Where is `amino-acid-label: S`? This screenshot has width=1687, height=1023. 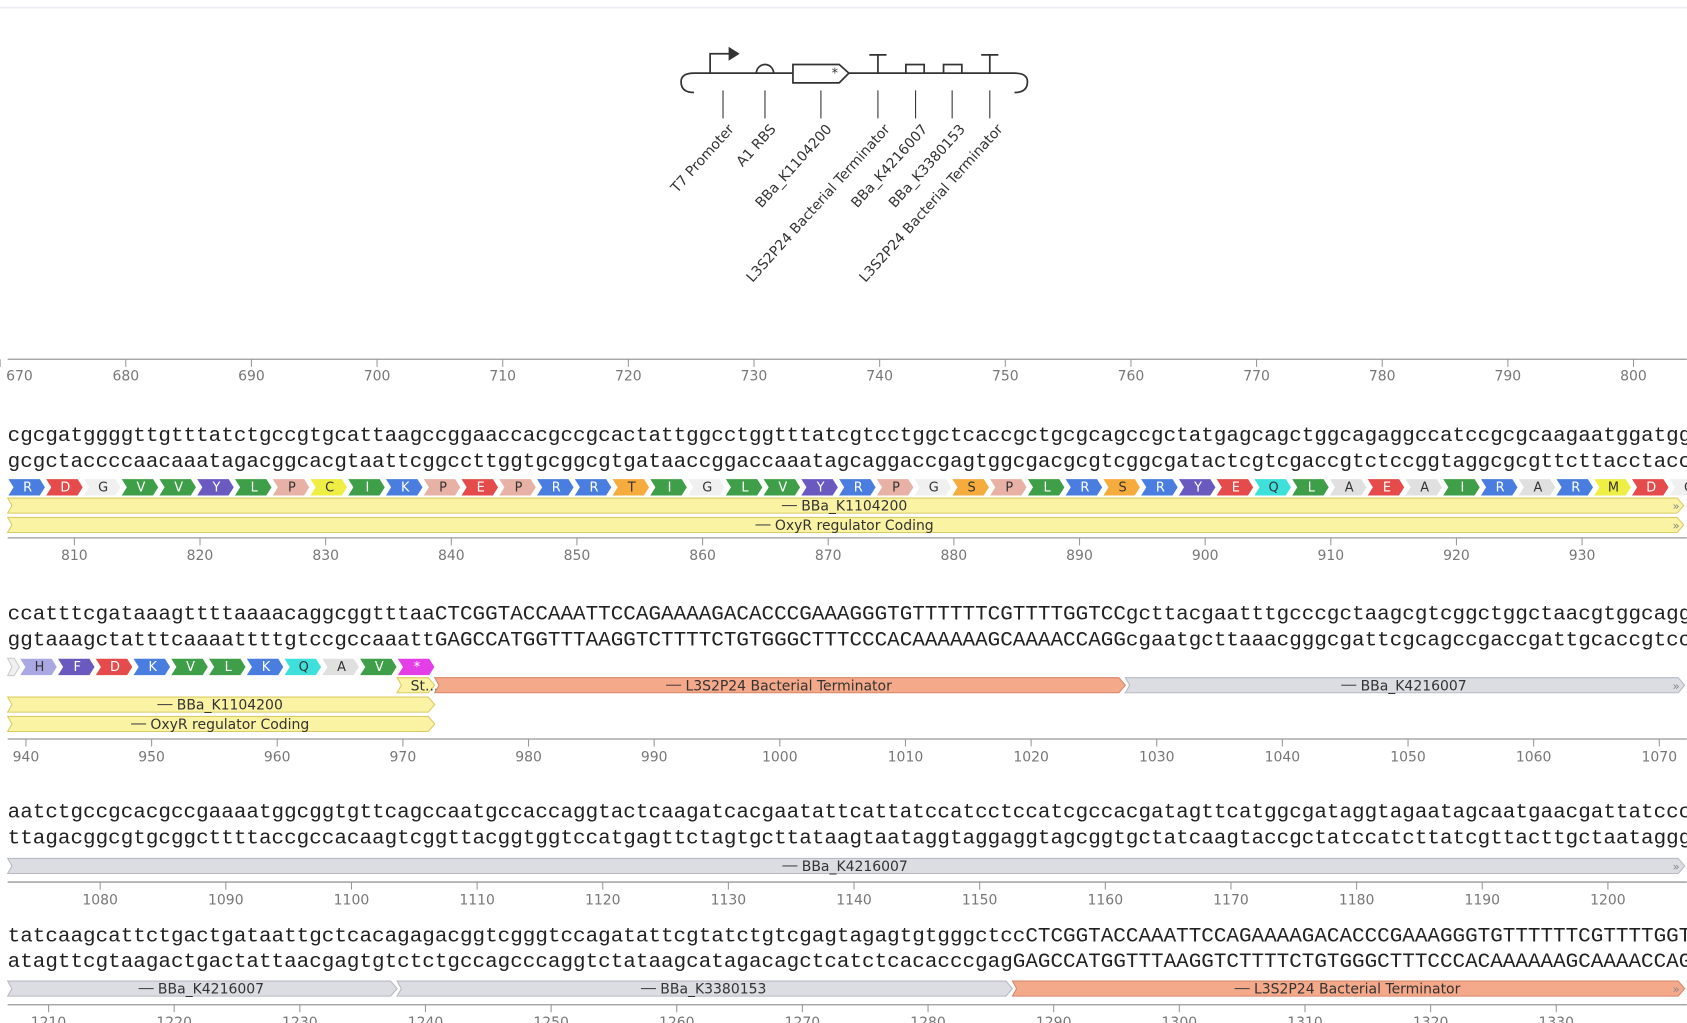 amino-acid-label: S is located at coordinates (1122, 487).